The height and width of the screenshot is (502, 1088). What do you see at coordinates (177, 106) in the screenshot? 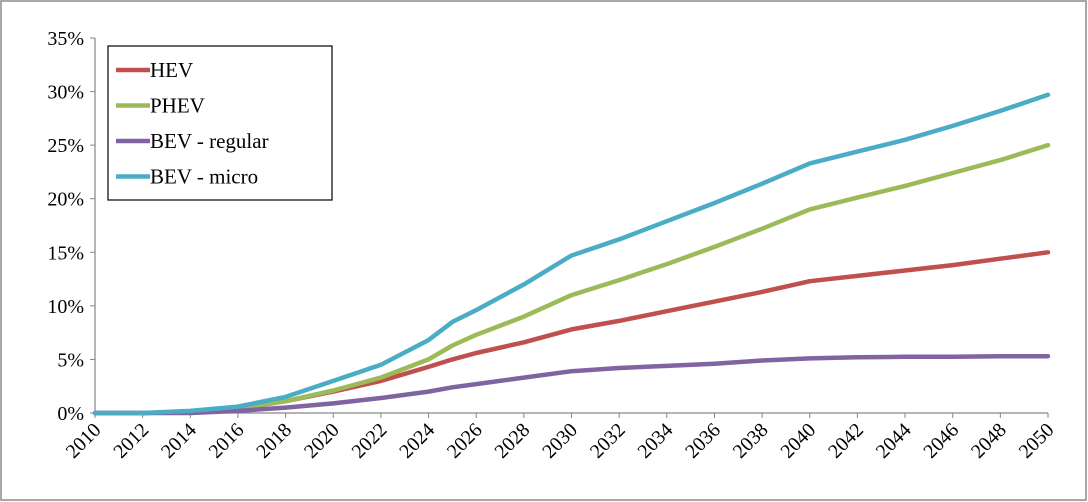
I see `legend-label: PHEV` at bounding box center [177, 106].